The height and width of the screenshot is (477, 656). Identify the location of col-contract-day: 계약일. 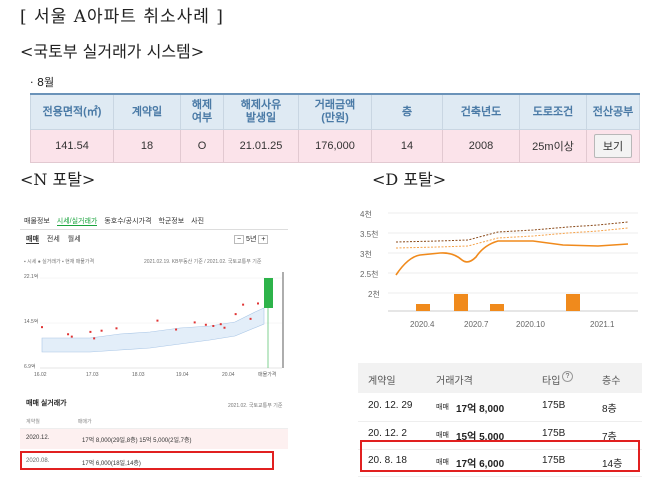
(147, 111).